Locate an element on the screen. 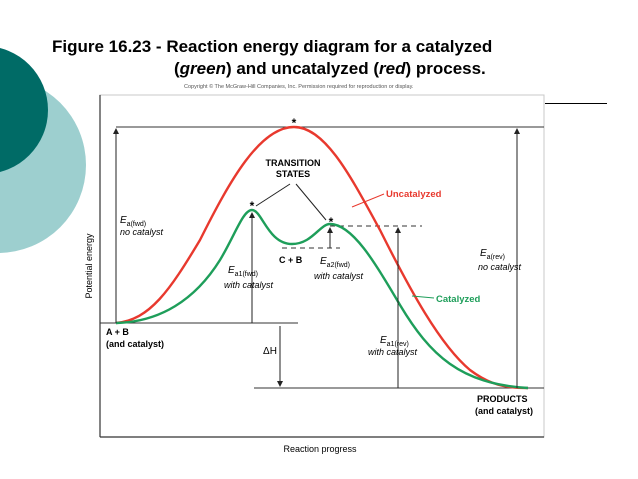 The width and height of the screenshot is (638, 479). ea-rev-main: E is located at coordinates (483, 253).